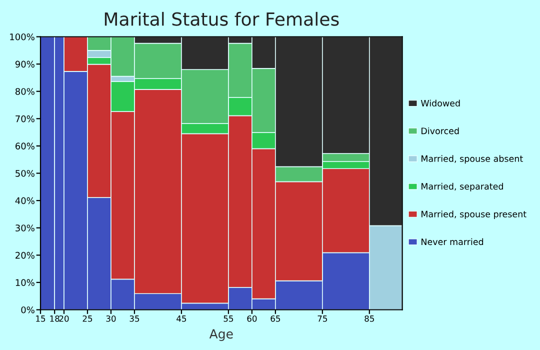 This screenshot has width=540, height=350. I want to click on y-tick-label: 60%, so click(25, 146).